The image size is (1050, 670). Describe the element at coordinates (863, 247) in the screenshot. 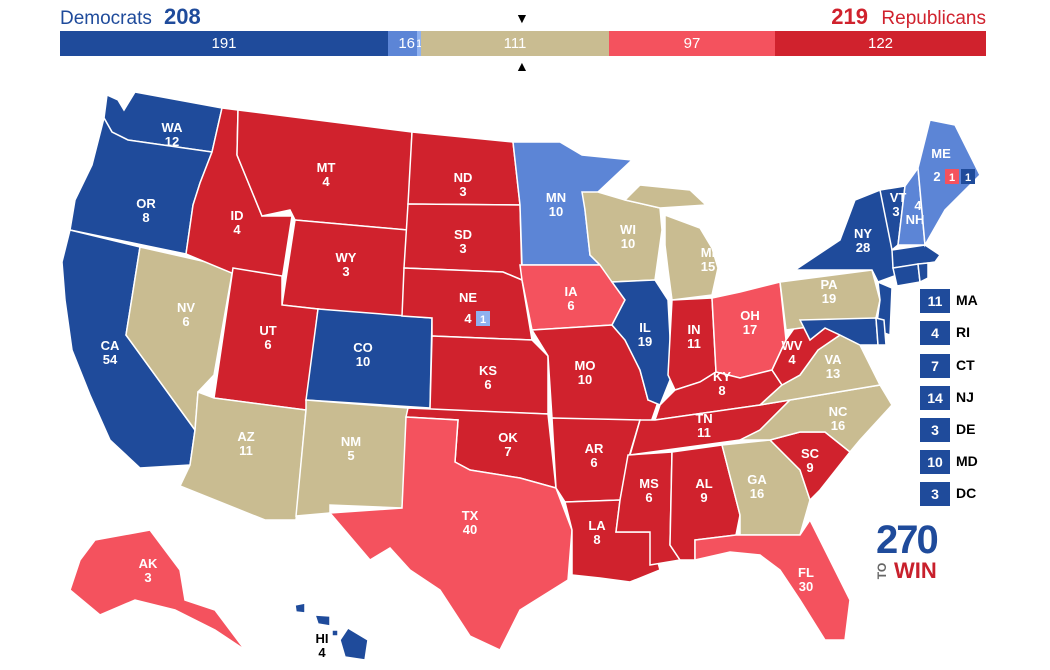

I see `label-ny-ev: 28` at that location.